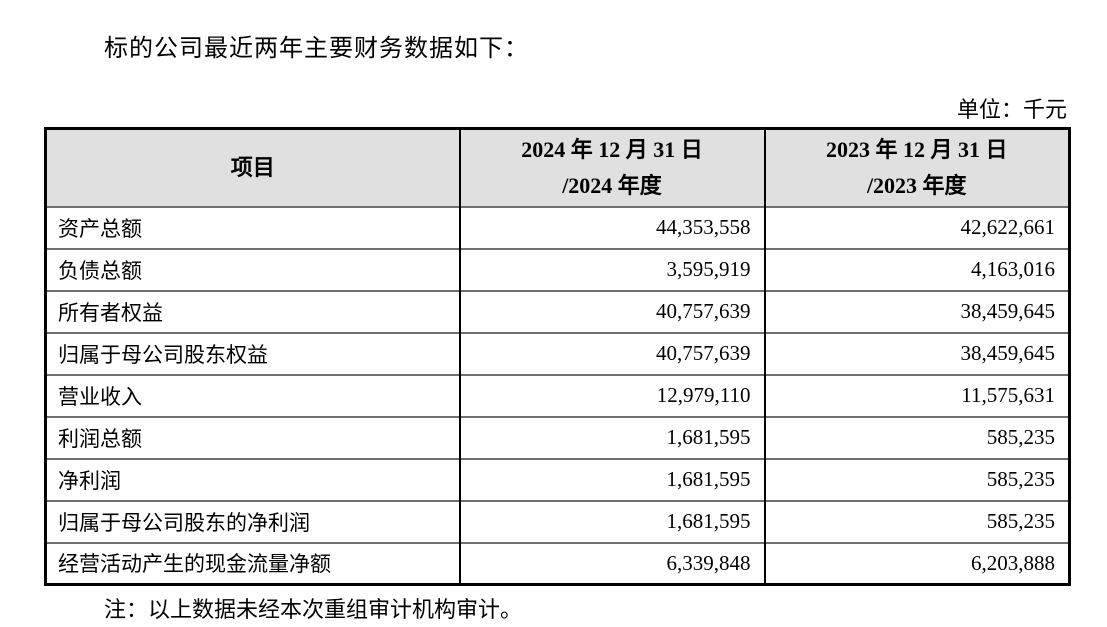 The image size is (1107, 627). What do you see at coordinates (252, 311) in the screenshot?
I see `item-cell: 所有者权益` at bounding box center [252, 311].